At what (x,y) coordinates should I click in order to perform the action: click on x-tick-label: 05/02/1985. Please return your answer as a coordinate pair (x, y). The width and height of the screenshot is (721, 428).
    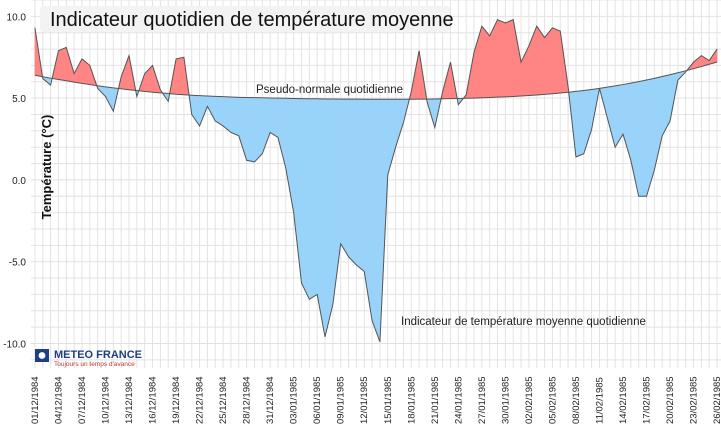
    Looking at the image, I should click on (552, 400).